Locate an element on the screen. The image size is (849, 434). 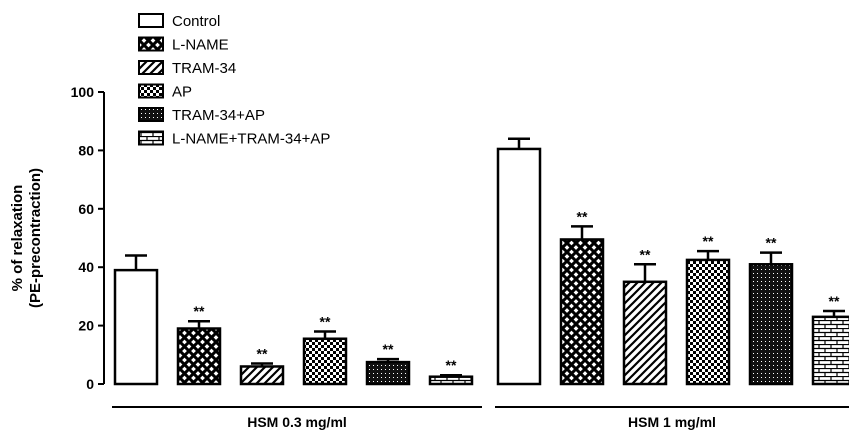
legend-label: TRAM-34 is located at coordinates (204, 68).